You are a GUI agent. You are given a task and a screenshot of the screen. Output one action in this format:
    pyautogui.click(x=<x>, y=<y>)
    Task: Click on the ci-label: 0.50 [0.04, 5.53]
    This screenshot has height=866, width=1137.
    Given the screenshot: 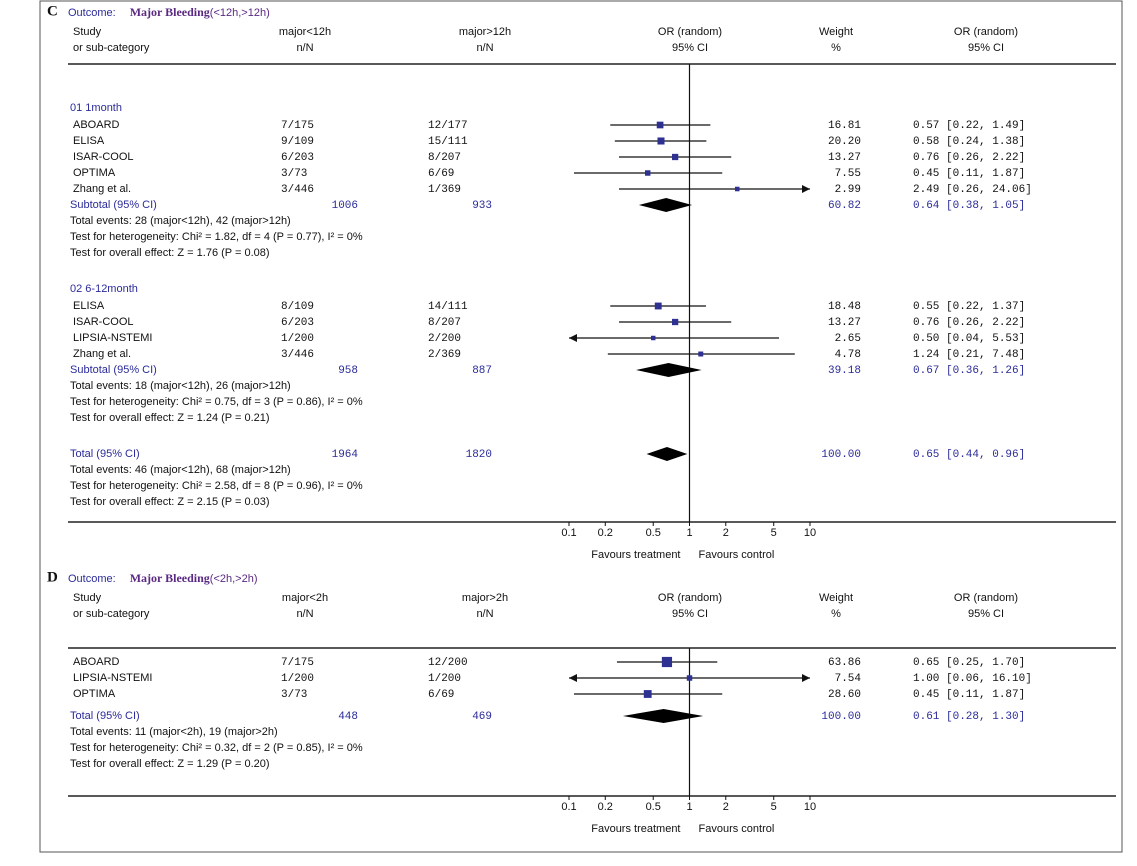 What is the action you would take?
    pyautogui.click(x=969, y=339)
    